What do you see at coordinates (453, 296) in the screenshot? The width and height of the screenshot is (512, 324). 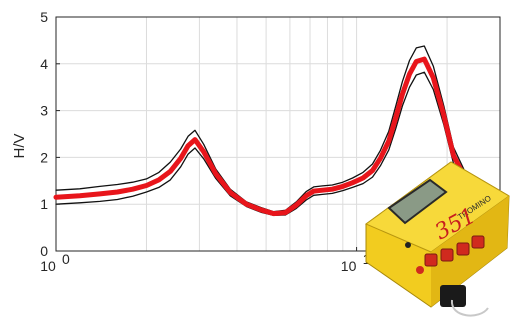 I see `connector-port` at bounding box center [453, 296].